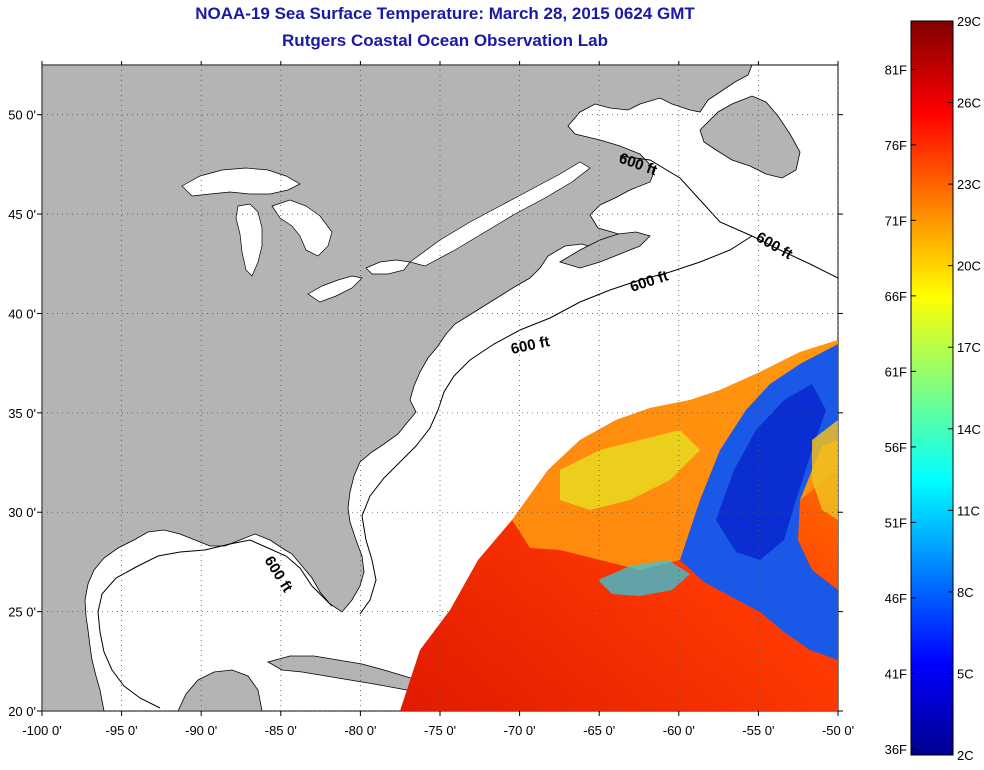  I want to click on lon-tick-label: -90 0', so click(201, 730).